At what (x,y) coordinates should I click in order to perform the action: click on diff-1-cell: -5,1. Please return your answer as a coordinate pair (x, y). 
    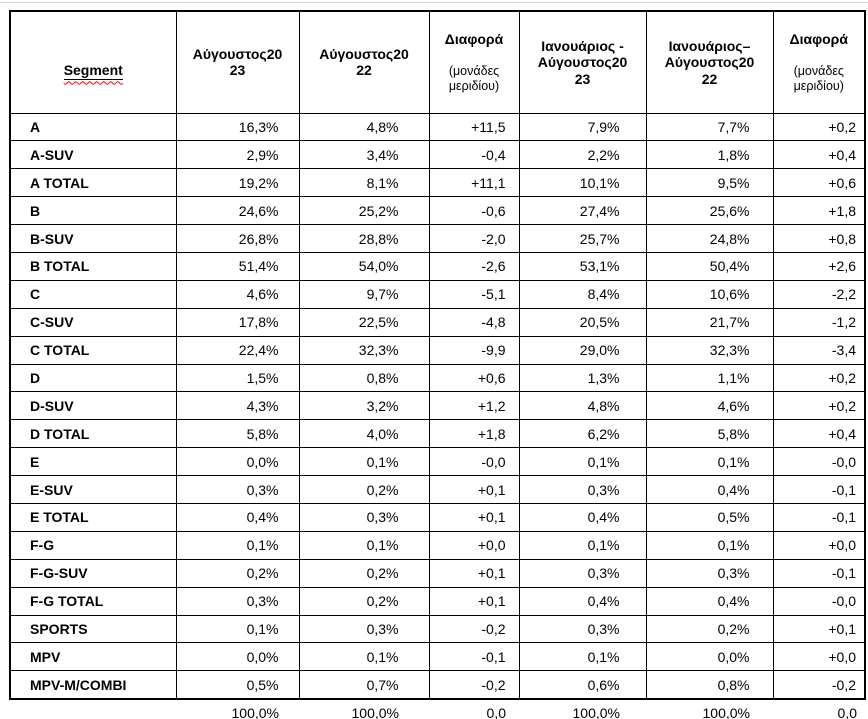
    Looking at the image, I should click on (474, 294).